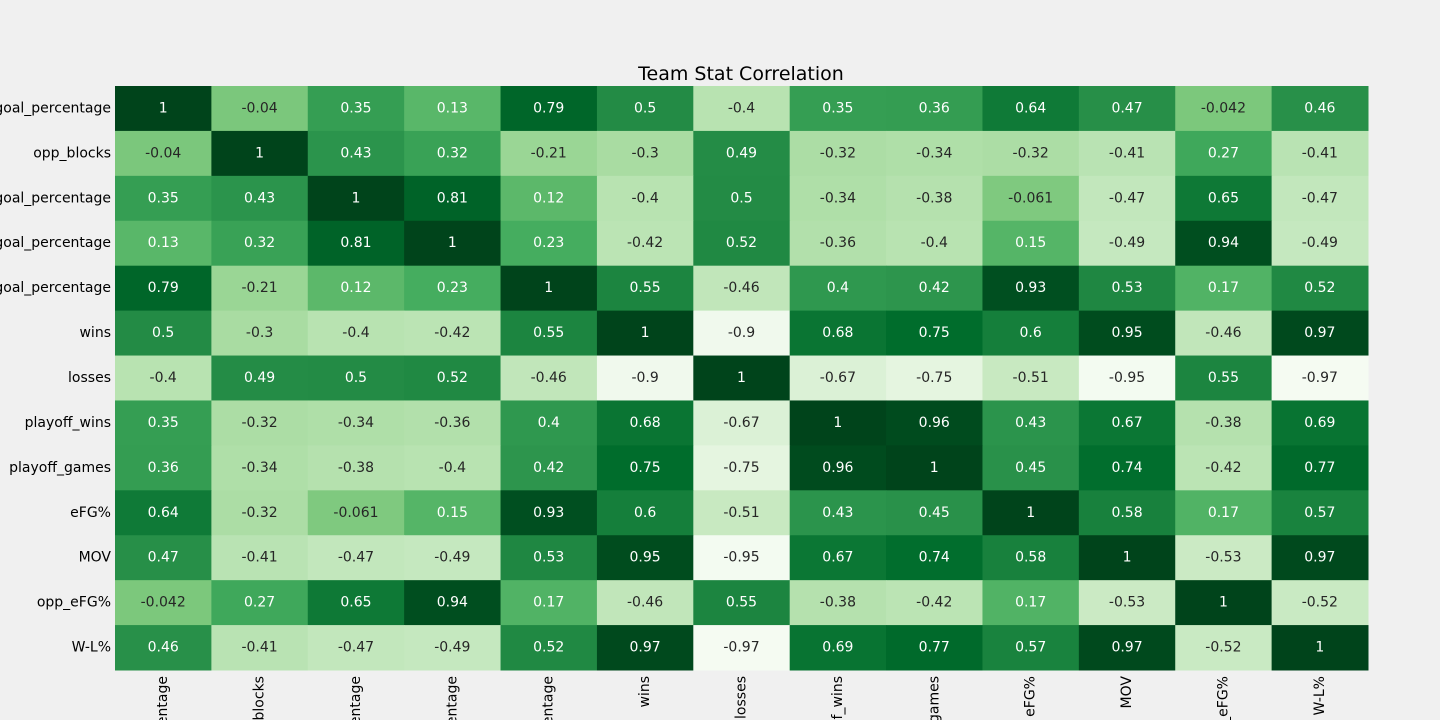  I want to click on cell-value-label: 0.23, so click(452, 288).